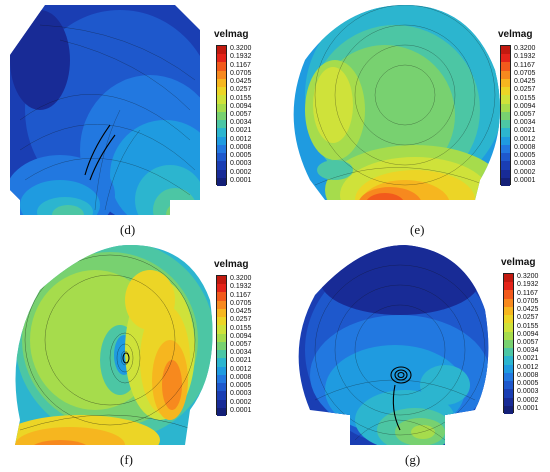  What do you see at coordinates (417, 229) in the screenshot?
I see `panel-caption: (e)` at bounding box center [417, 229].